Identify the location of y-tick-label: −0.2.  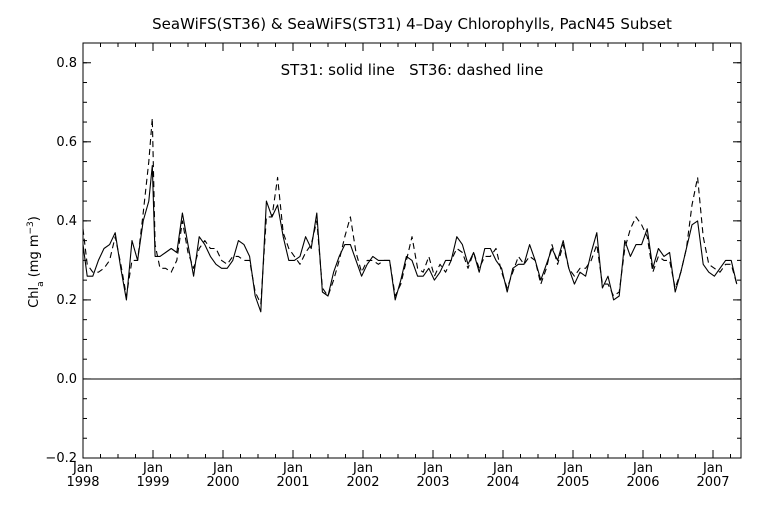
(61, 458).